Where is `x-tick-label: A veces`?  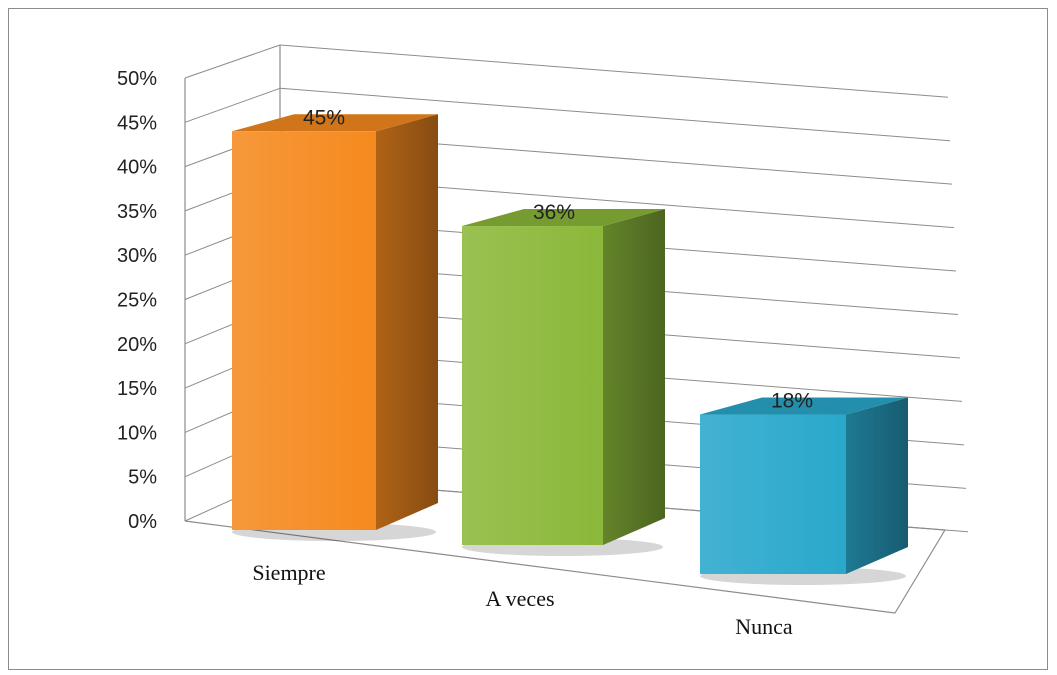 x-tick-label: A veces is located at coordinates (519, 598).